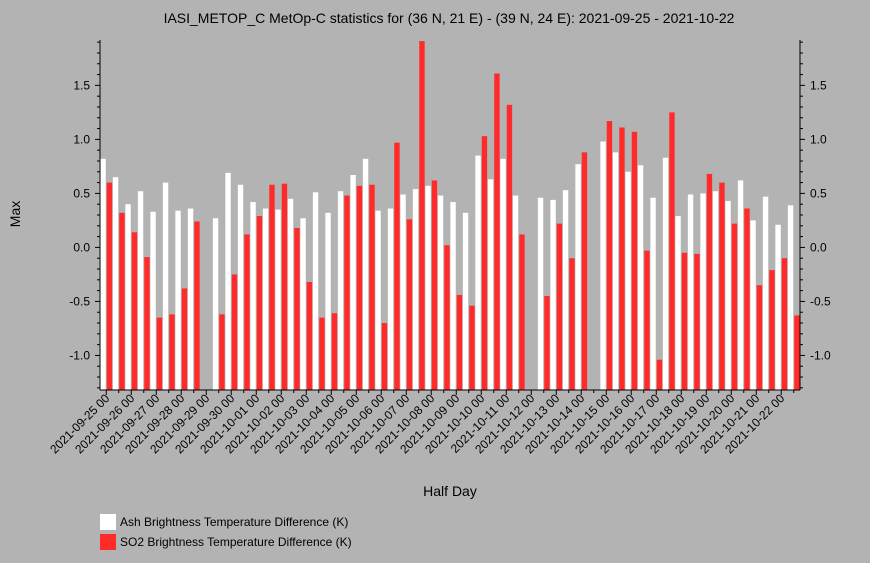  I want to click on y-tick-label-left: 0.5, so click(81, 193).